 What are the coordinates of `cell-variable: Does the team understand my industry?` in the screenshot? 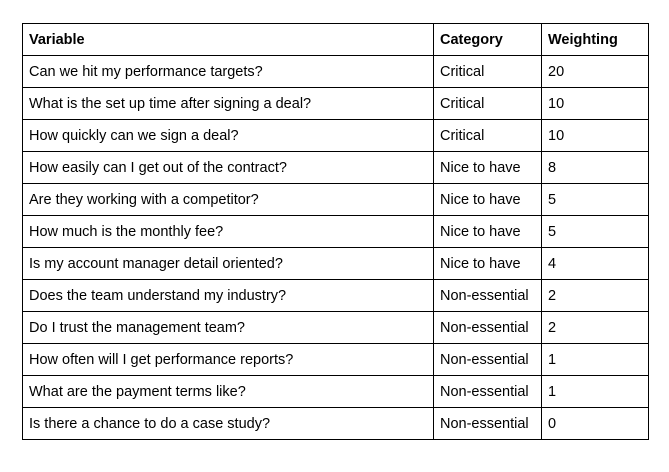 It's located at (228, 295).